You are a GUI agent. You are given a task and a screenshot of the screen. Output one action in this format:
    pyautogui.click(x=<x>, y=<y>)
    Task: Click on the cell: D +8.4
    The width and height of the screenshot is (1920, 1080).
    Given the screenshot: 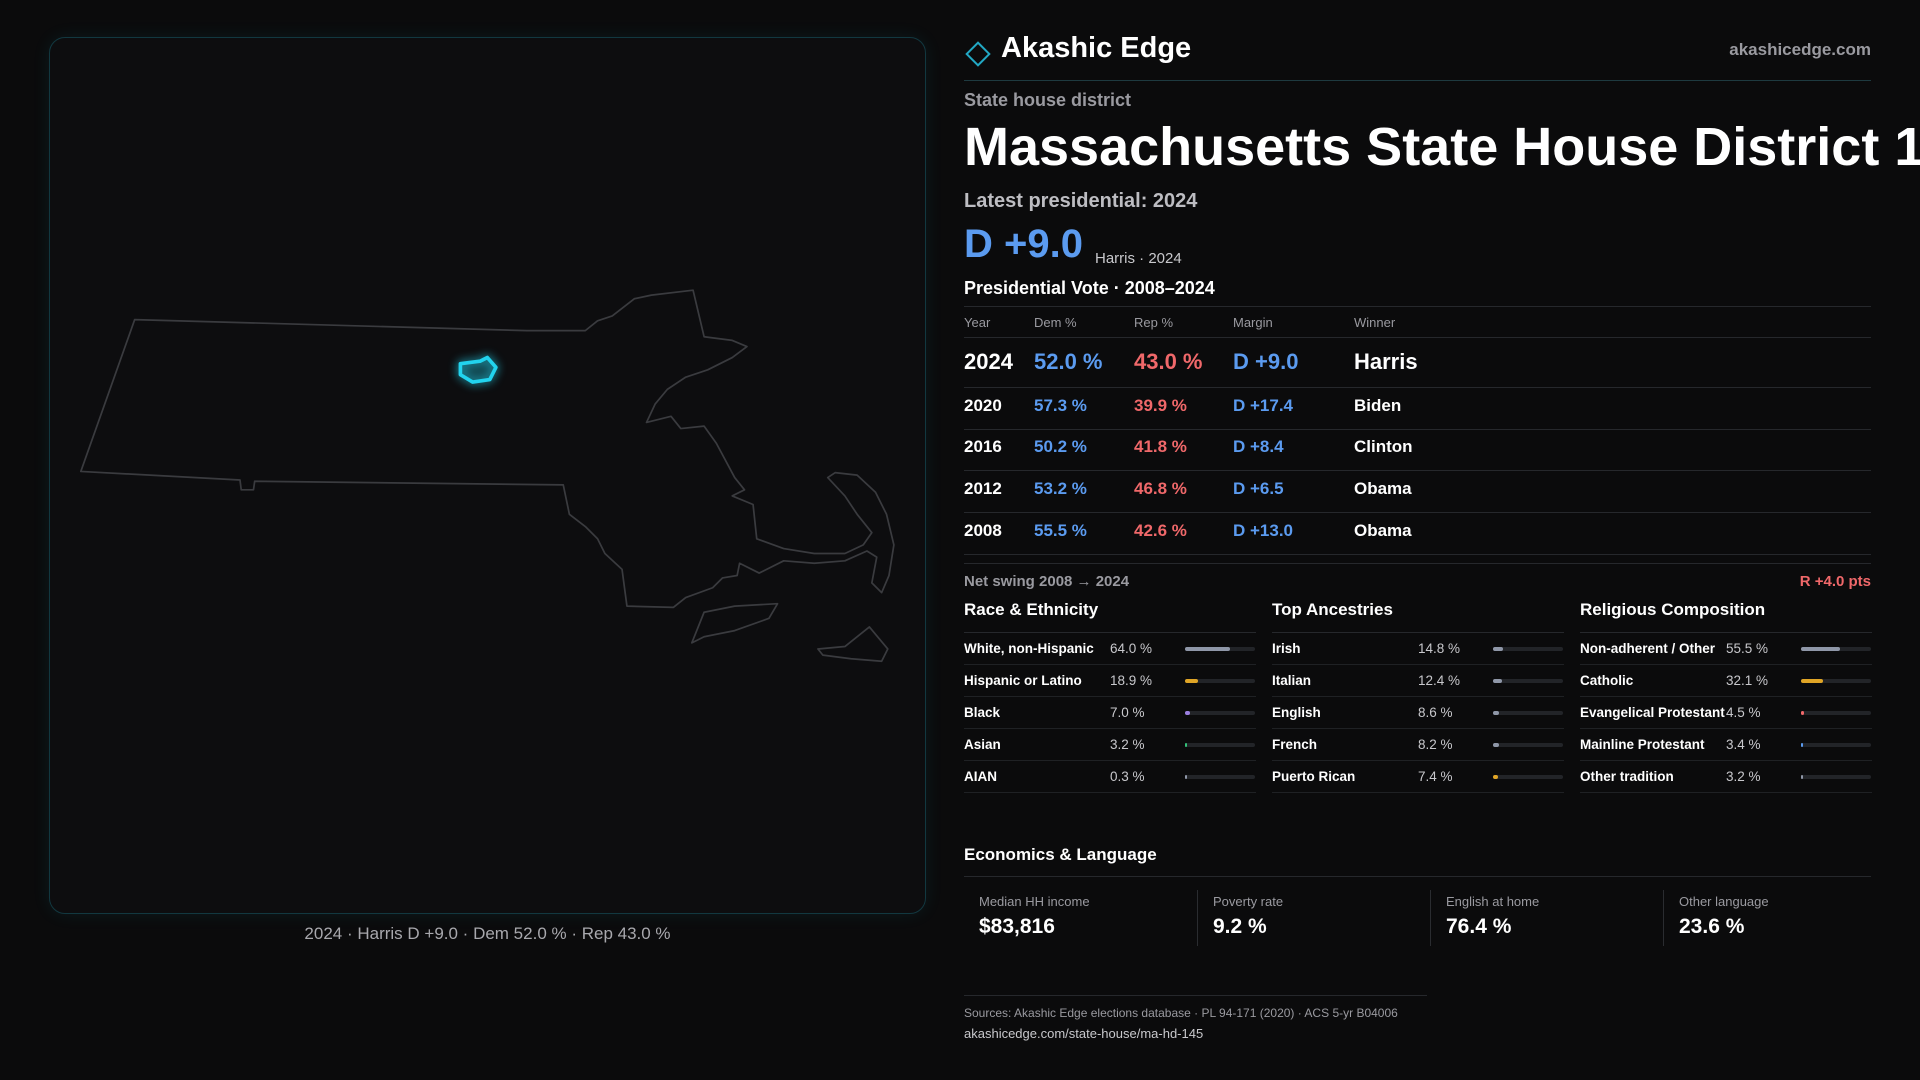 What is the action you would take?
    pyautogui.click(x=1258, y=446)
    